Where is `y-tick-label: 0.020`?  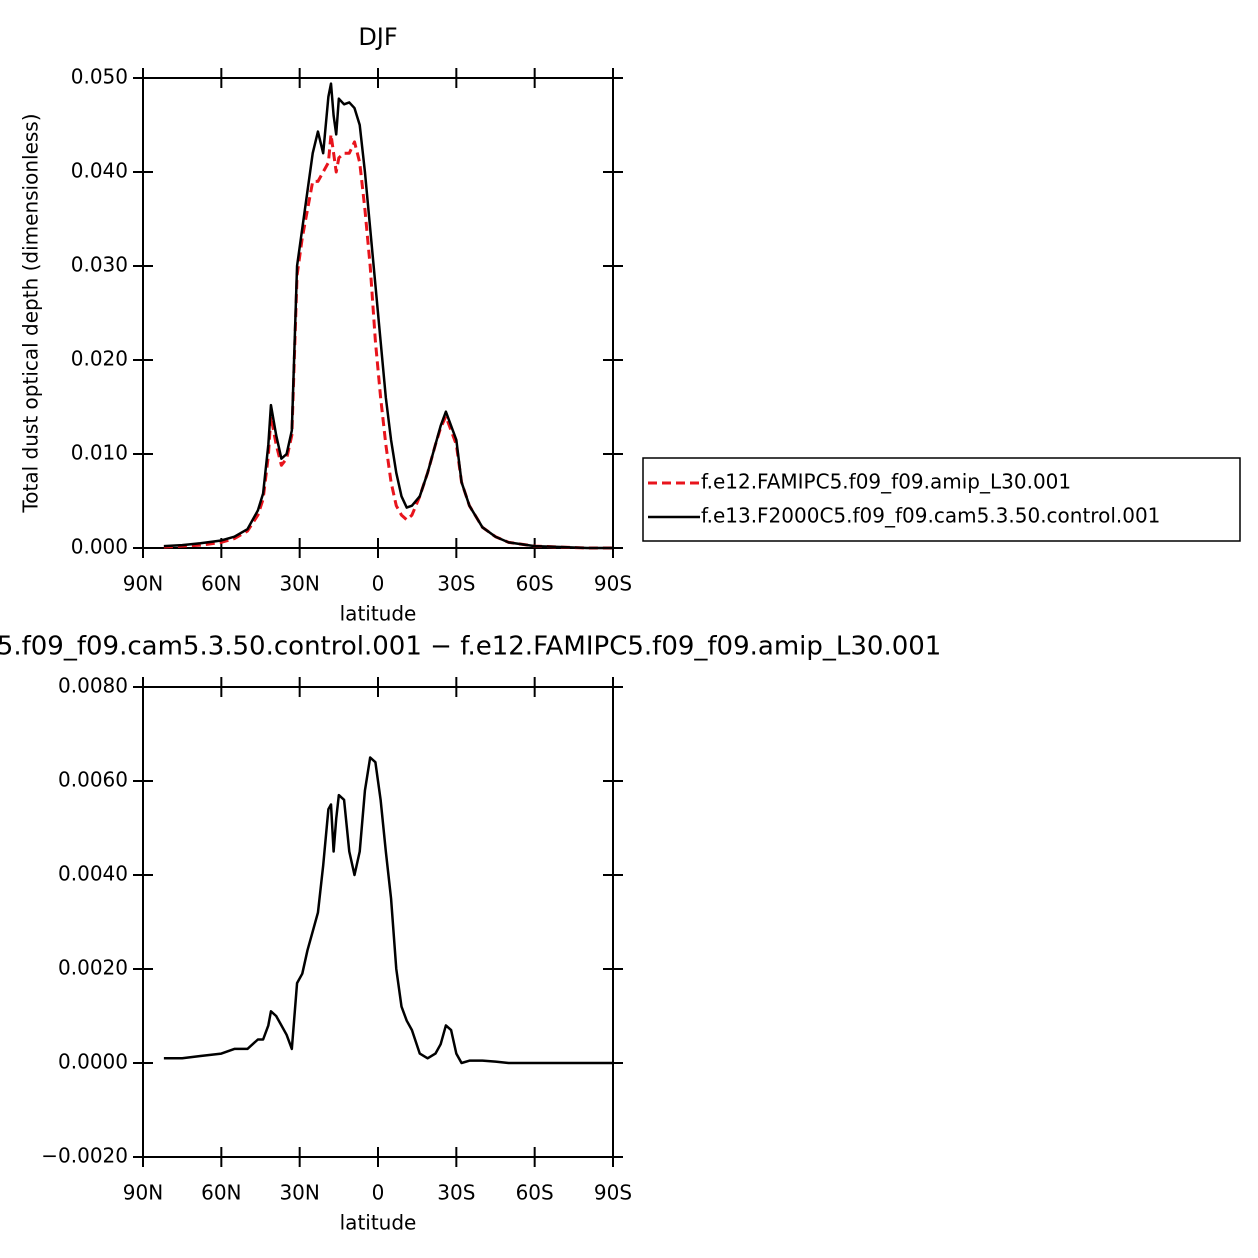 y-tick-label: 0.020 is located at coordinates (99, 359).